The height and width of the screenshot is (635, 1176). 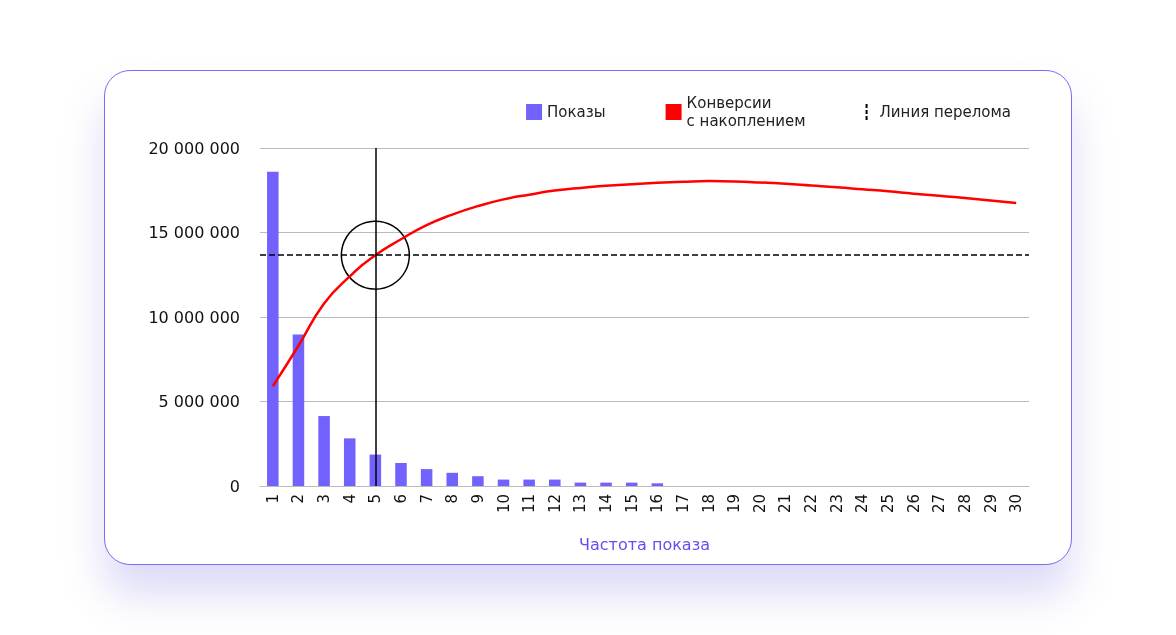 I want to click on legend-label: Линия перелома, so click(x=945, y=112).